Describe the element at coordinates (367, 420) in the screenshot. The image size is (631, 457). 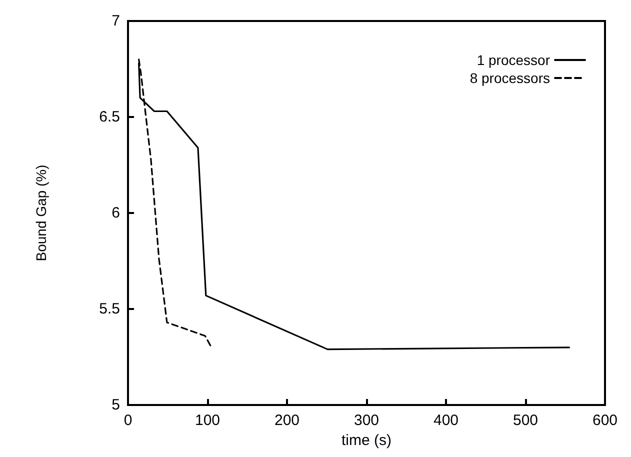
I see `x-tick-label: 300` at that location.